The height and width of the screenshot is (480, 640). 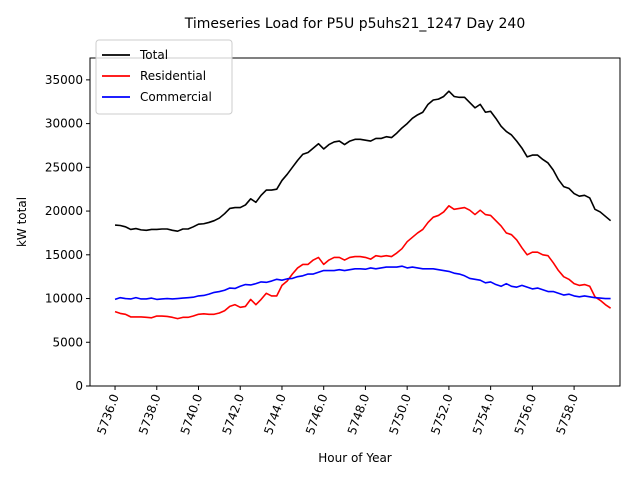 I want to click on y-tick-label: 5000, so click(x=67, y=342).